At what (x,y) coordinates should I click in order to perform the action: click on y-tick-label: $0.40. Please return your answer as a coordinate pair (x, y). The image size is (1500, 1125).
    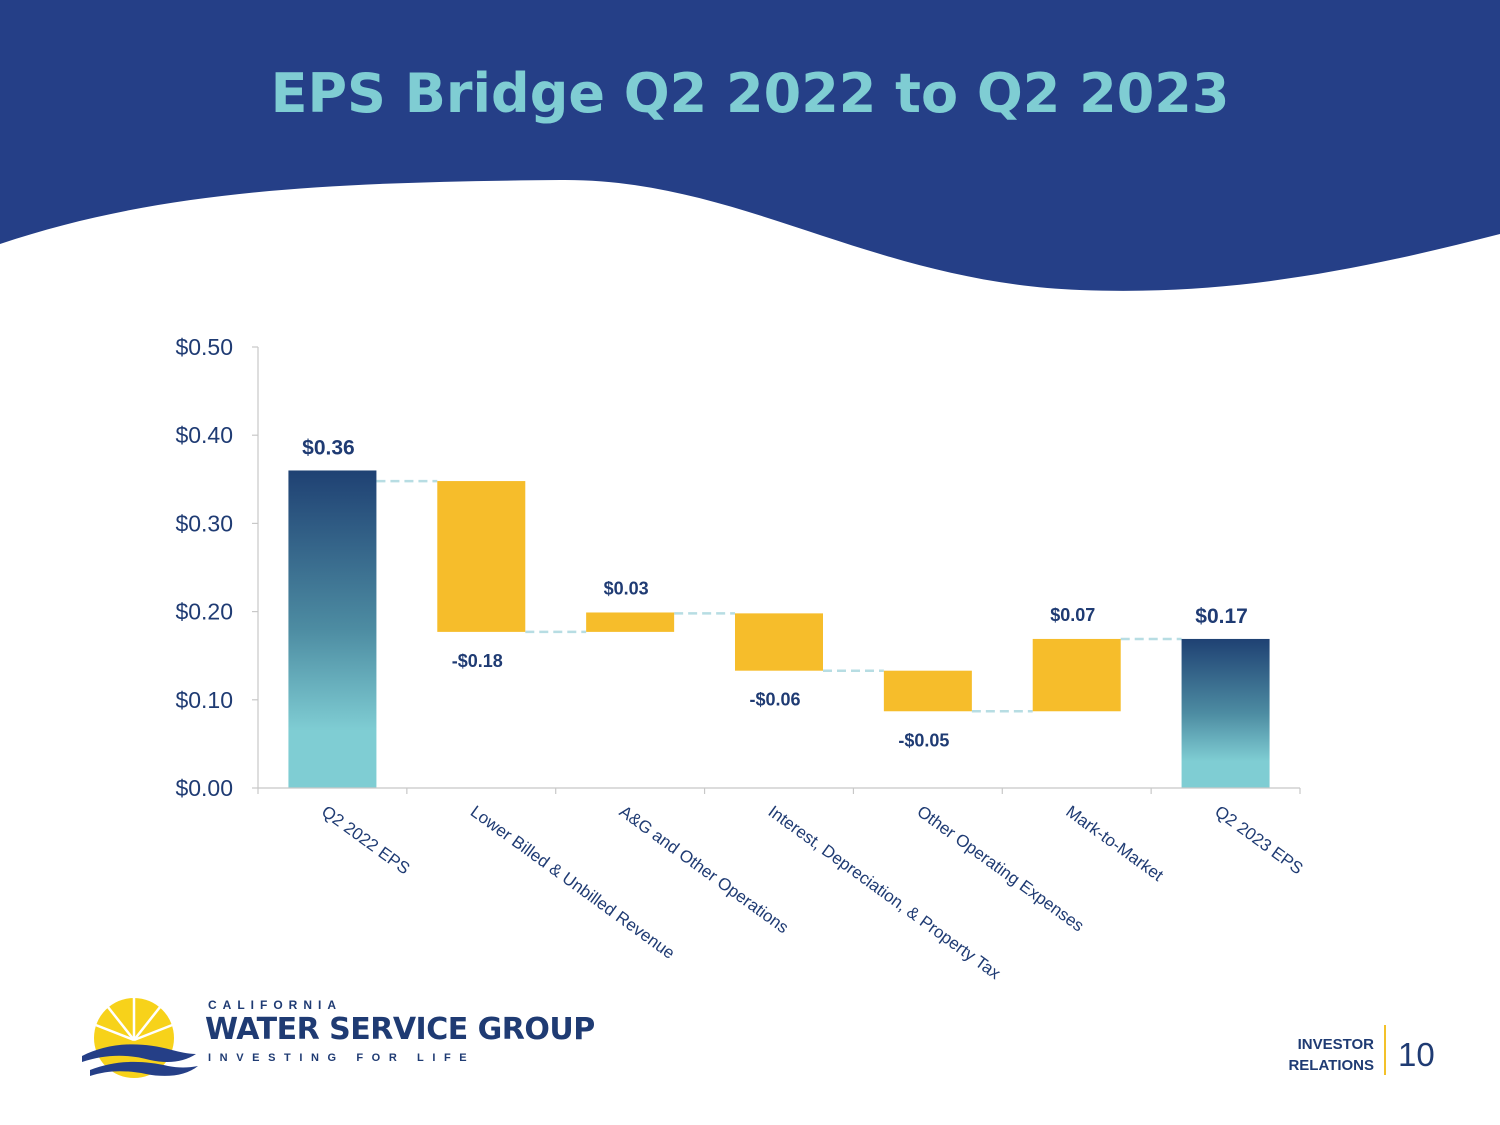
    Looking at the image, I should click on (204, 435).